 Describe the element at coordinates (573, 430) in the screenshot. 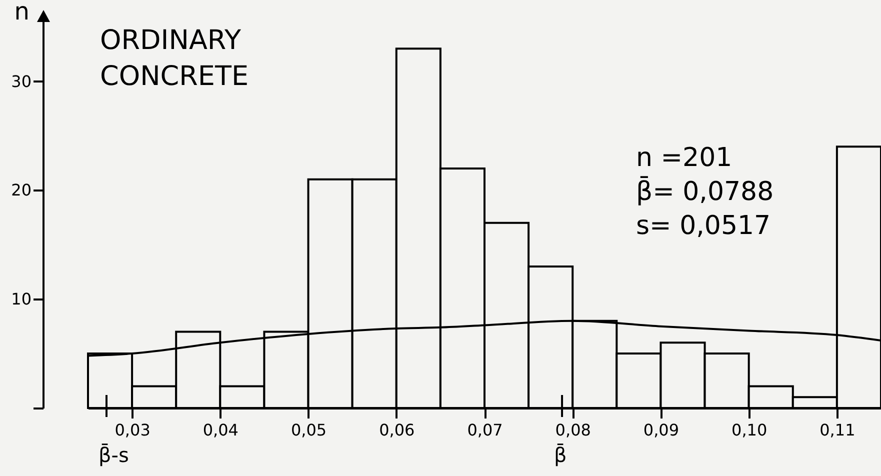

I see `x-tick-label: 0,08` at that location.